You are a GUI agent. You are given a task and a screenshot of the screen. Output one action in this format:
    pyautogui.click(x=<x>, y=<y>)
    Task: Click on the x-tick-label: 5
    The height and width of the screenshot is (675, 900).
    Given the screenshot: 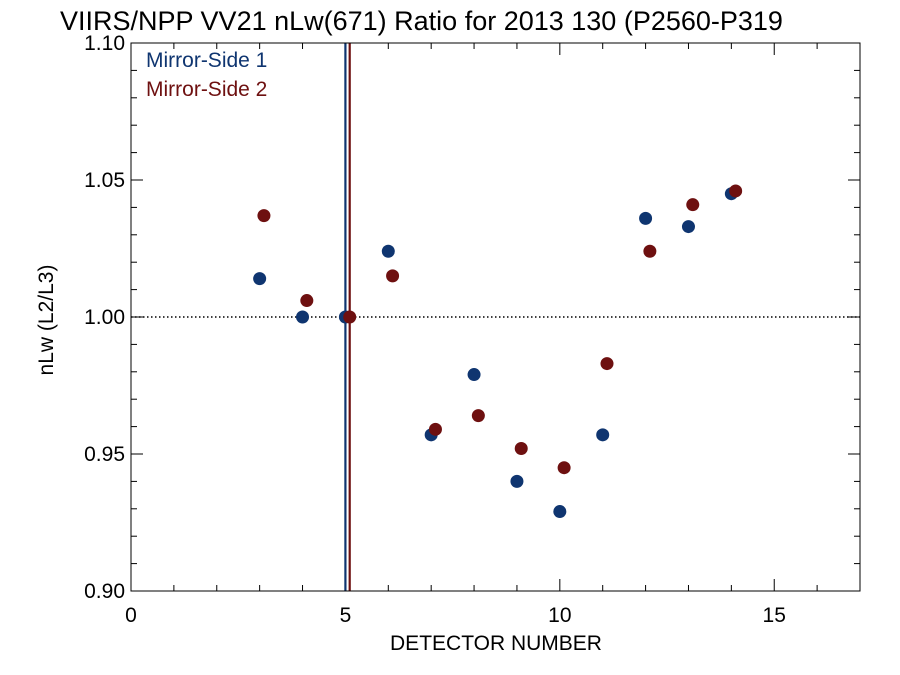 What is the action you would take?
    pyautogui.click(x=346, y=615)
    